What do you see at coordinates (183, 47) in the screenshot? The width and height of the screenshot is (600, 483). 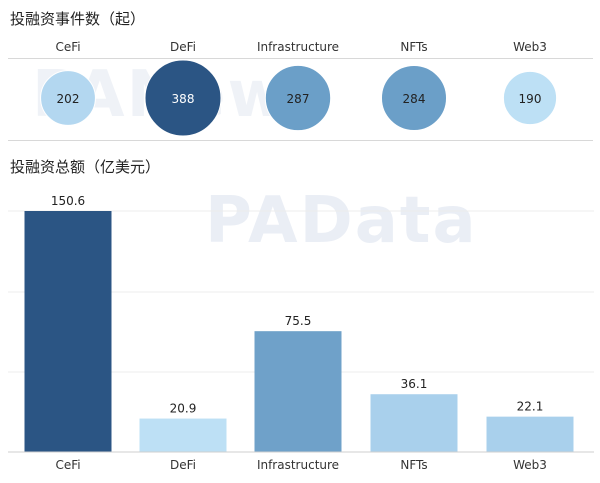 I see `bubble-category-label: DeFi` at bounding box center [183, 47].